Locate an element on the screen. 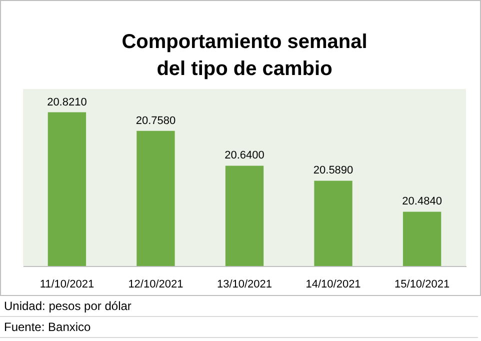 This screenshot has width=481, height=341. x-tick-label: 13/10/2021 is located at coordinates (244, 284).